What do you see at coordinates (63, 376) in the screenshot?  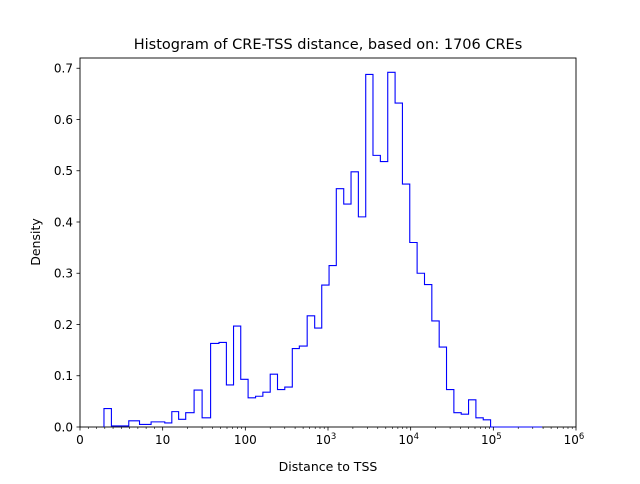 I see `y-tick-label: 0.1` at bounding box center [63, 376].